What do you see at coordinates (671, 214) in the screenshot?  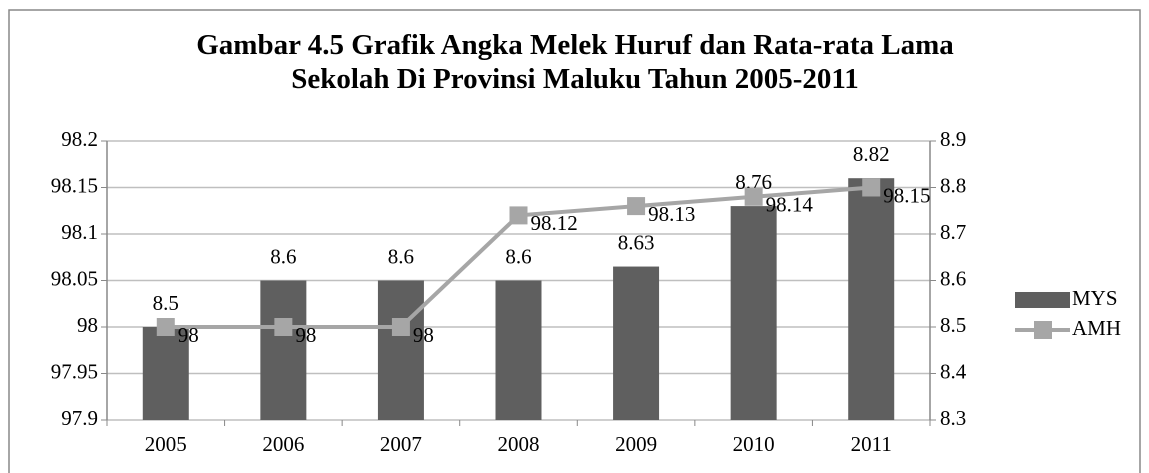 I see `line-value-label: 98.13` at bounding box center [671, 214].